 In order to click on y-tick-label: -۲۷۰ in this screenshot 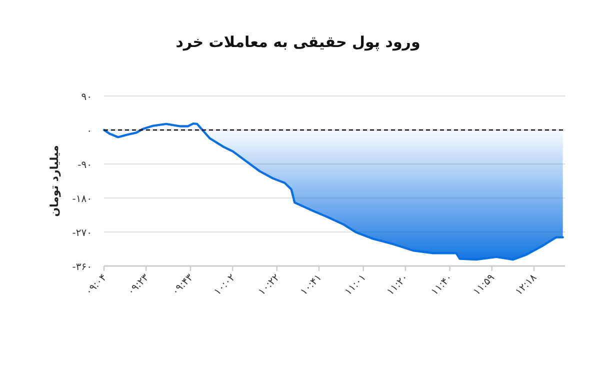, I will do `click(82, 233)`.